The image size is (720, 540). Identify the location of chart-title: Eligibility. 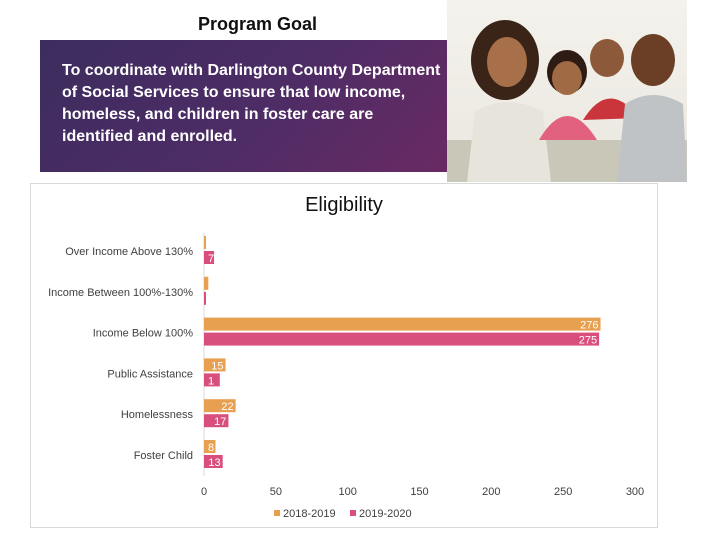
(344, 205).